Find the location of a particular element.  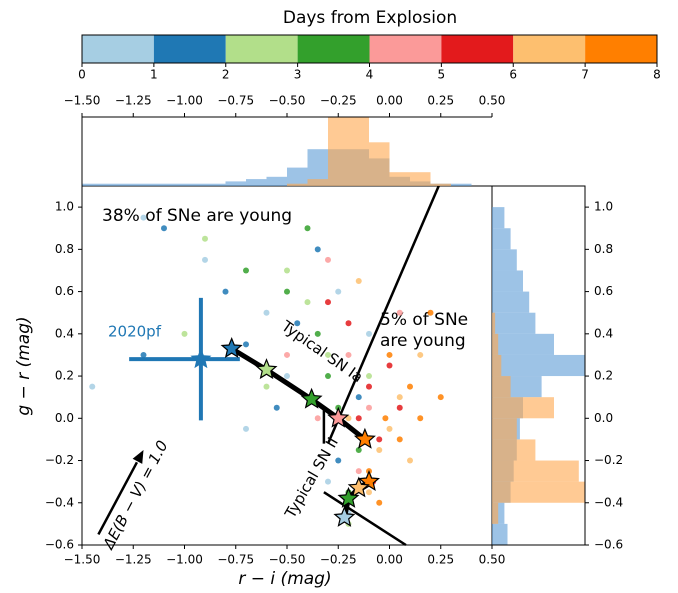

colorbar-tick-label: 3 is located at coordinates (298, 75).